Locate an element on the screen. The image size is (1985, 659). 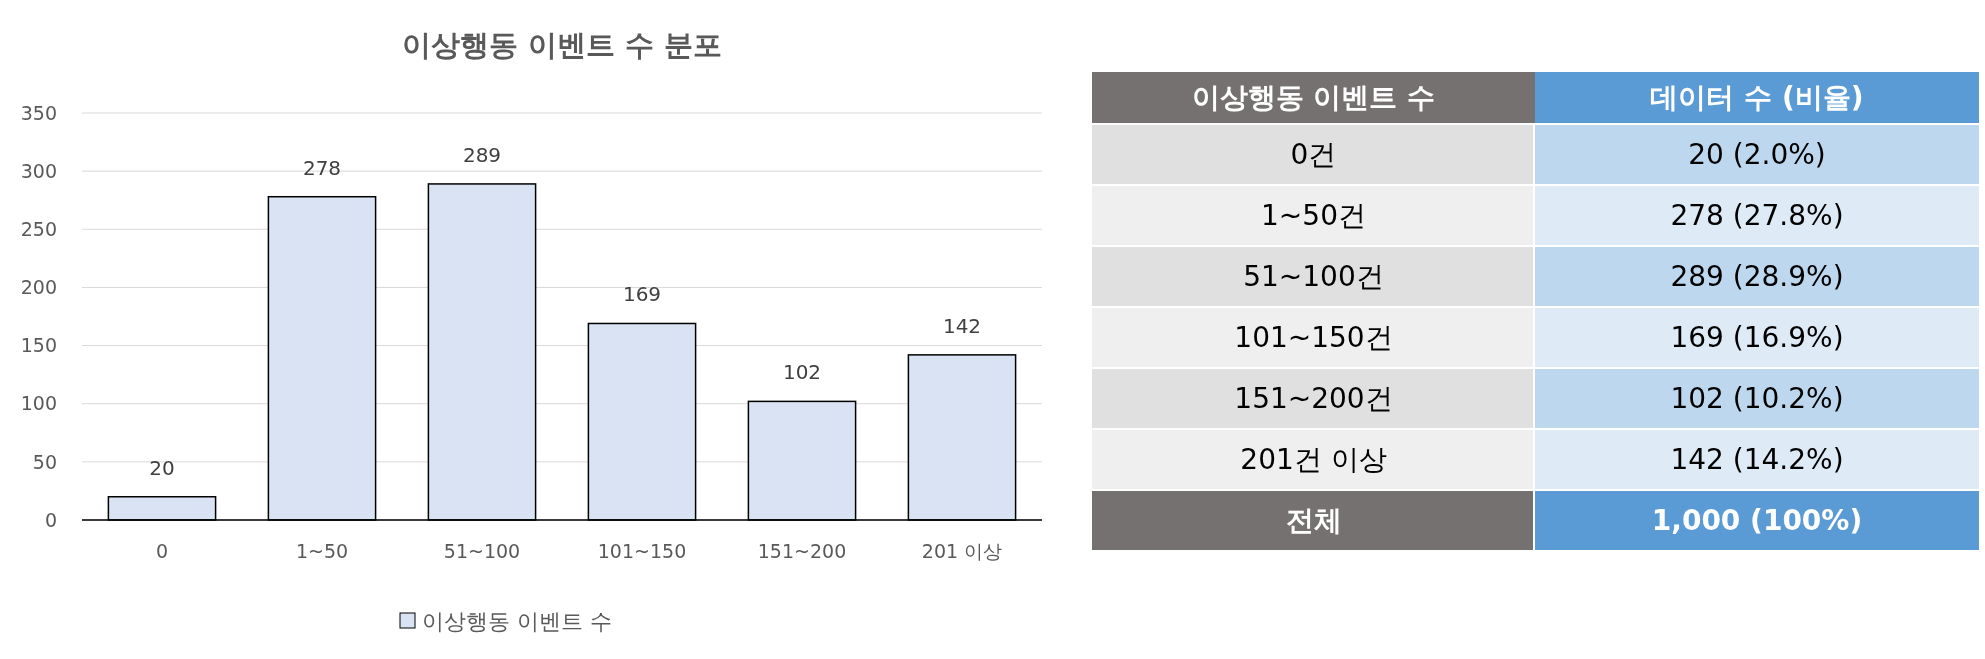
y-tick-label: 0 is located at coordinates (50, 519).